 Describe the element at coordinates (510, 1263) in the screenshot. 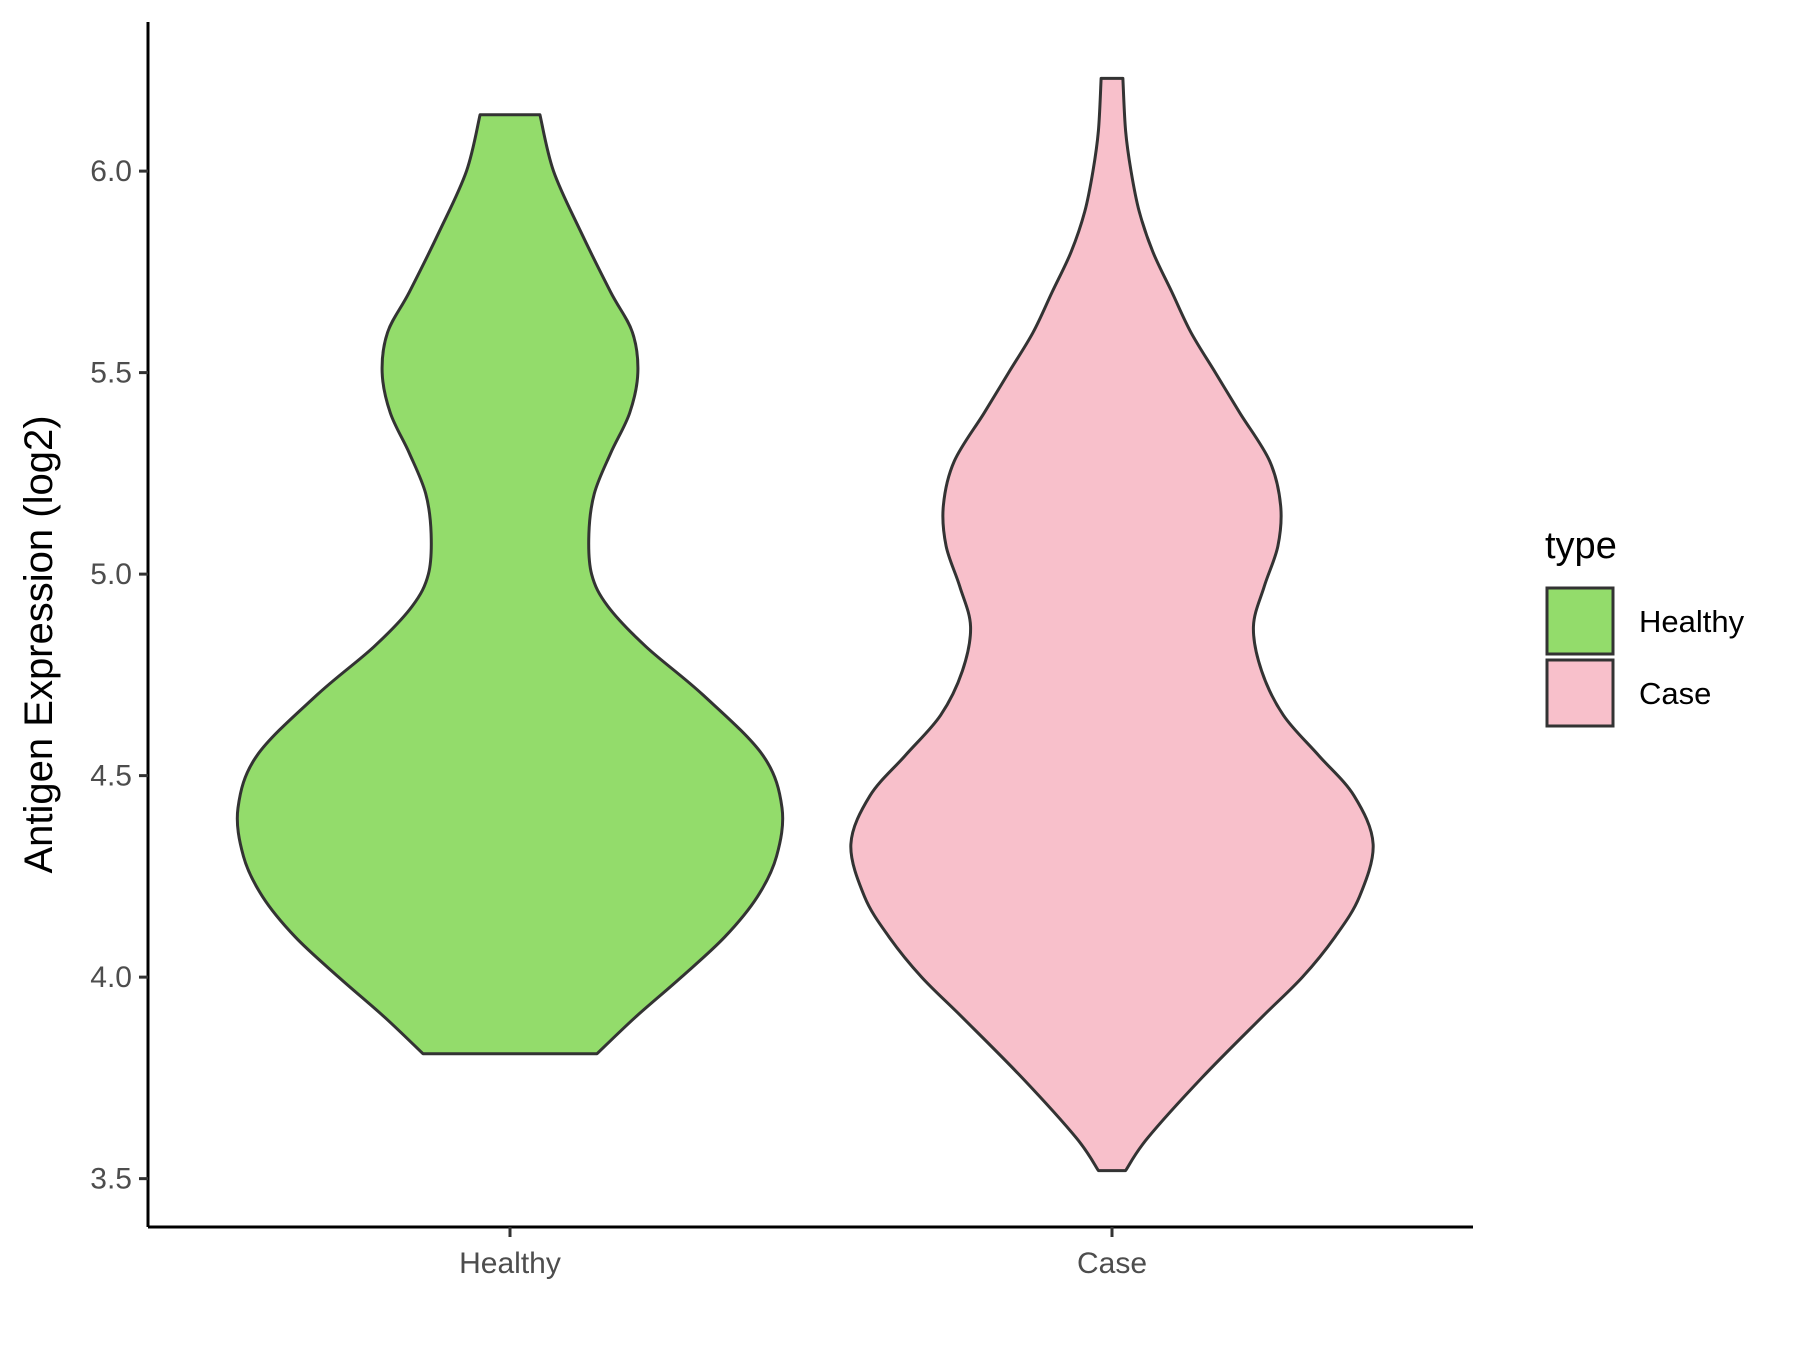

I see `x-tick-label: Healthy` at that location.